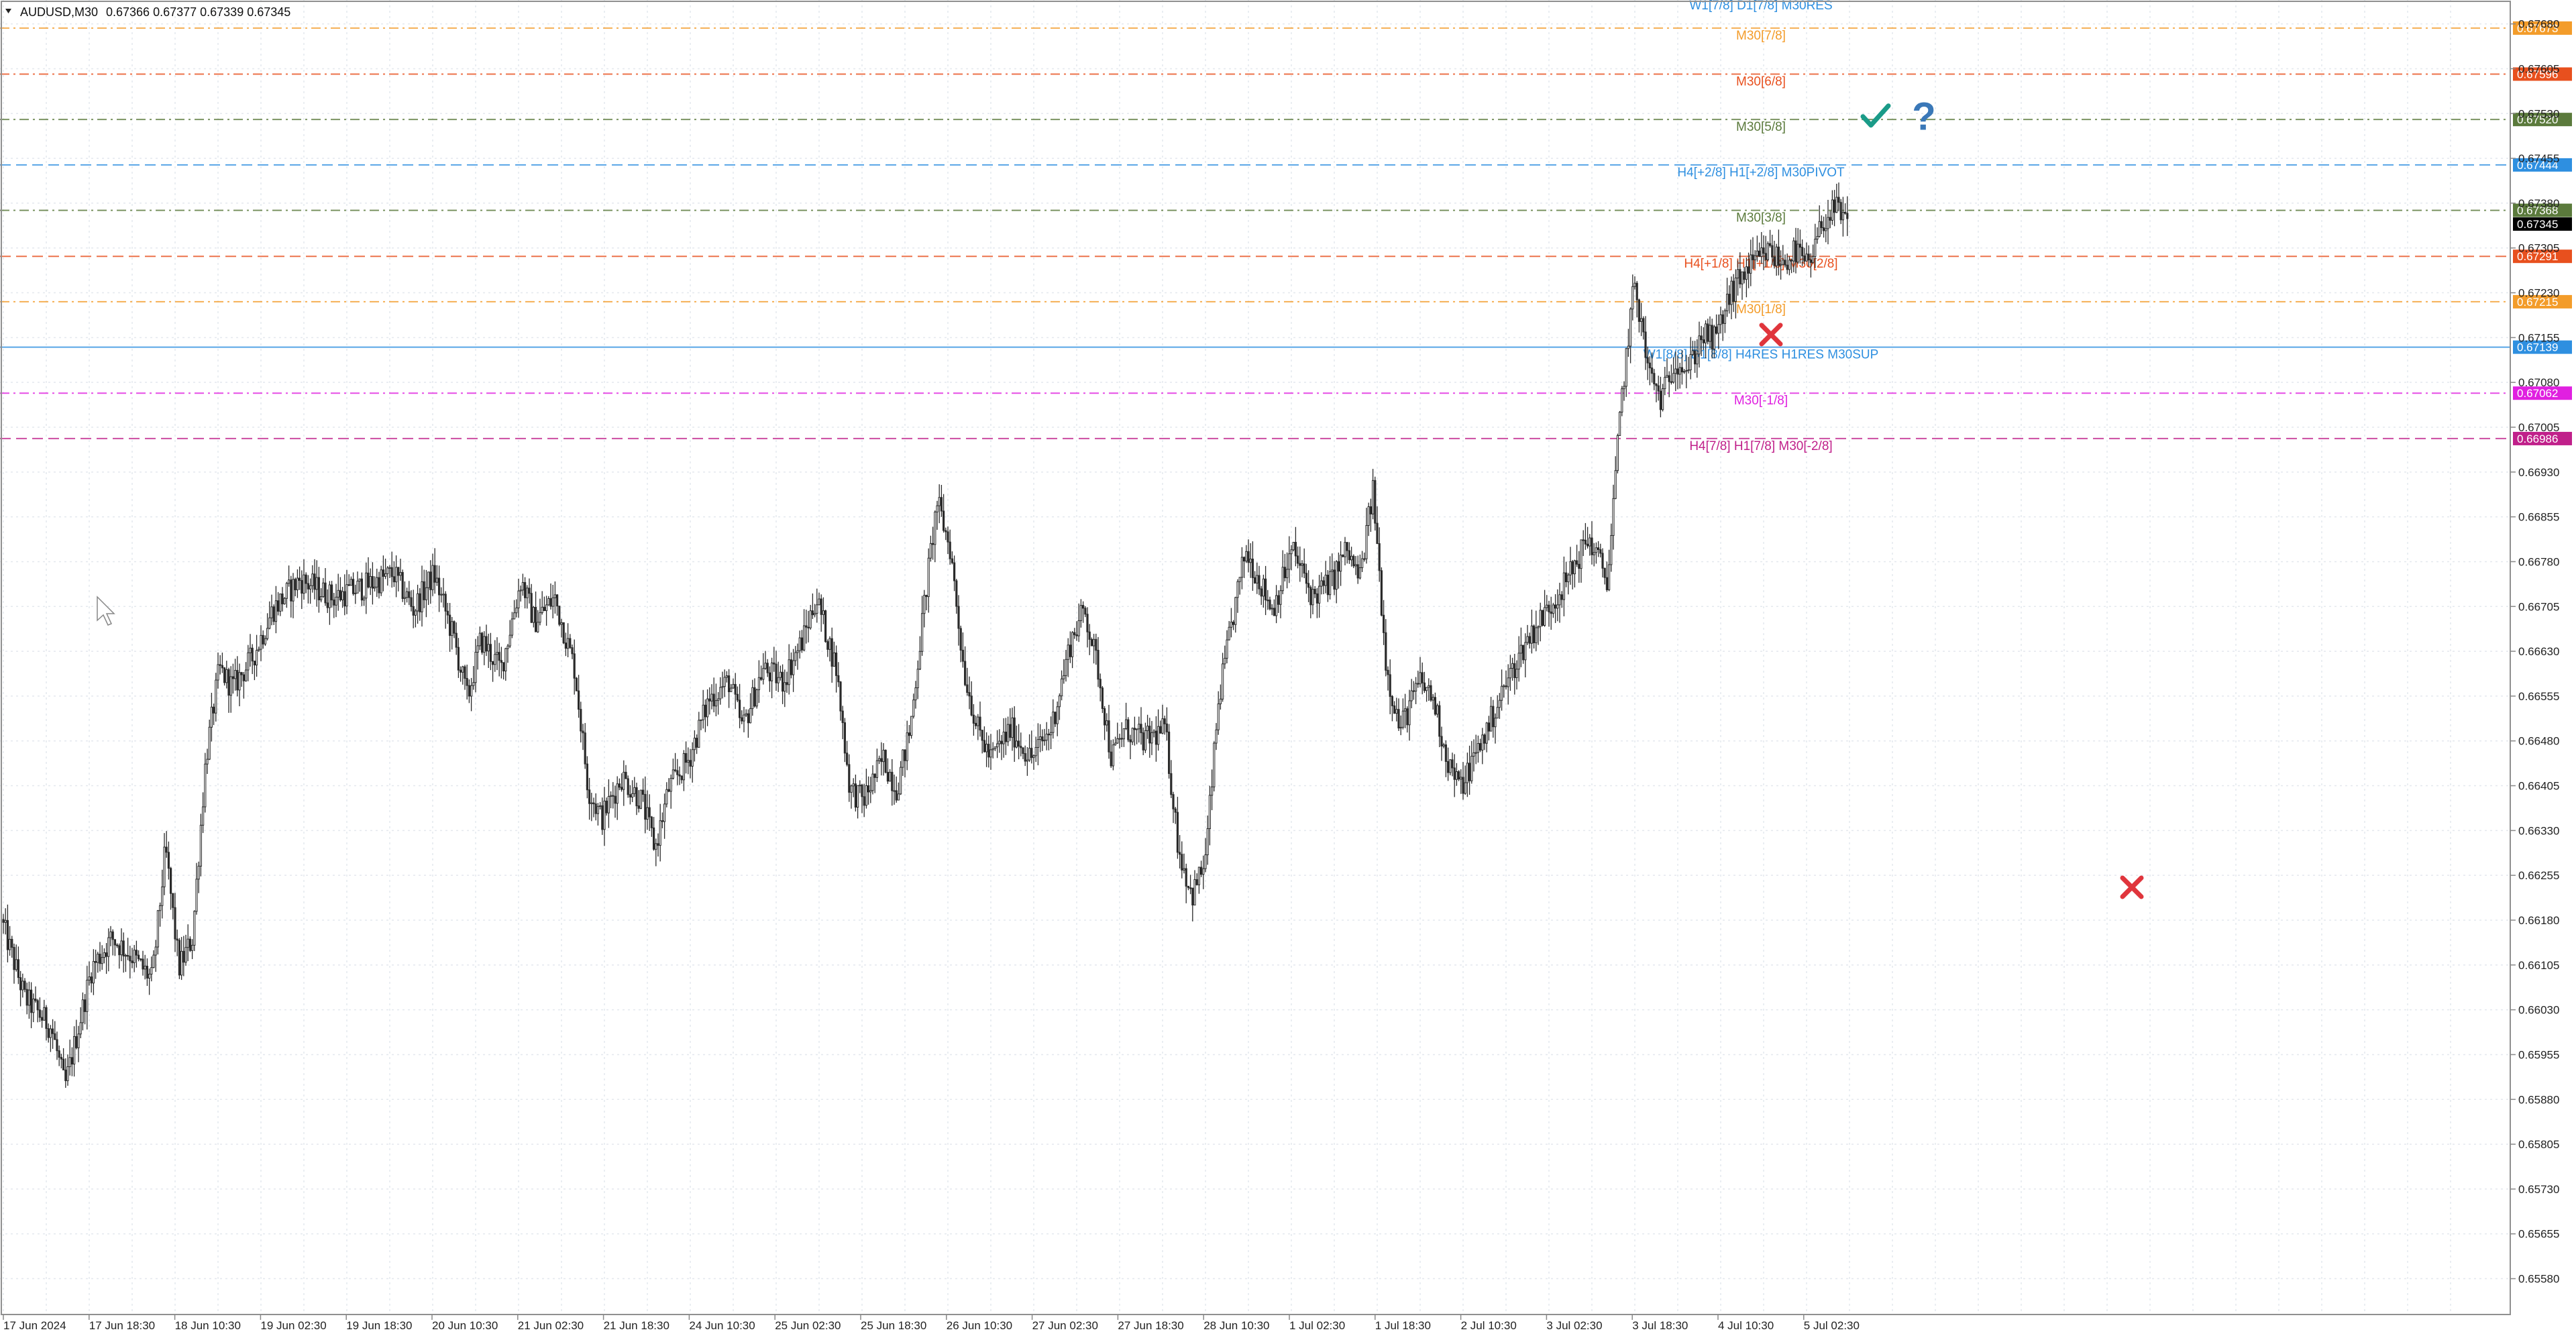 Image resolution: width=2576 pixels, height=1342 pixels. I want to click on symbol-dropdown-icon, so click(8, 11).